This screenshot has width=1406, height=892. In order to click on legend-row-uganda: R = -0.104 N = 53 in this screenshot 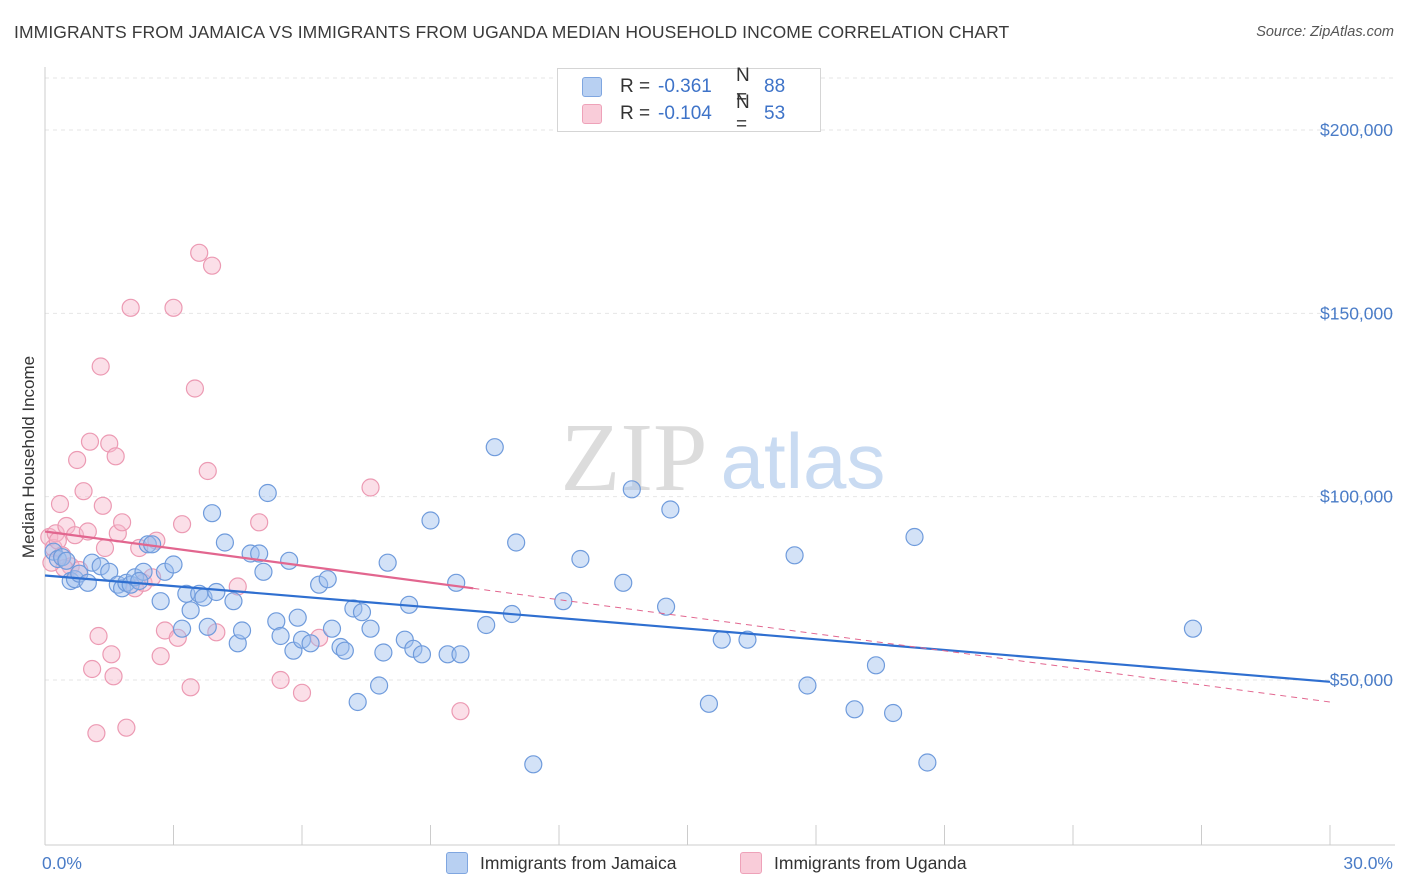, I will do `click(684, 113)`.